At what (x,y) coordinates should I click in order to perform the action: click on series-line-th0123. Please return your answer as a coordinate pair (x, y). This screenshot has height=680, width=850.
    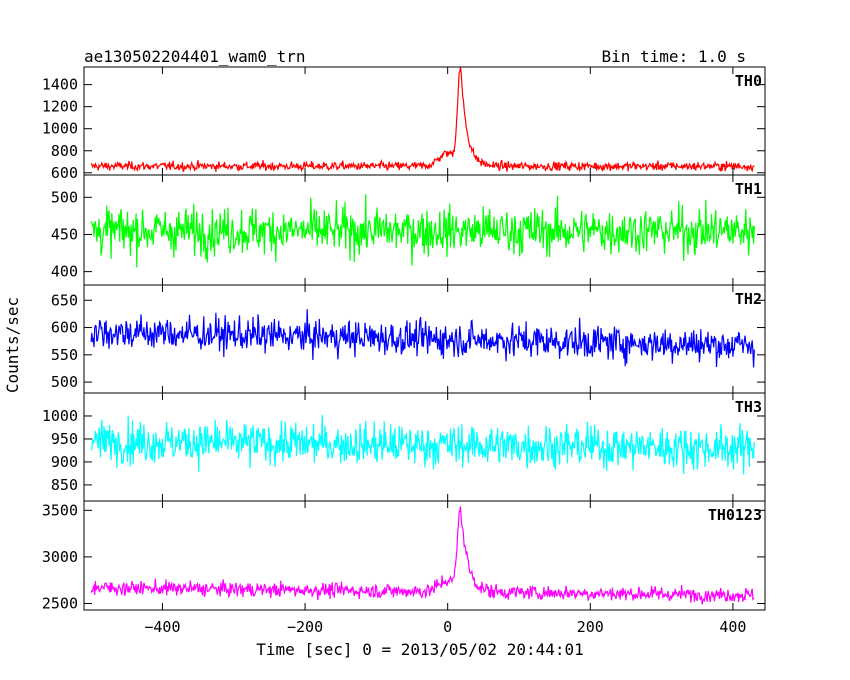
    Looking at the image, I should click on (422, 555).